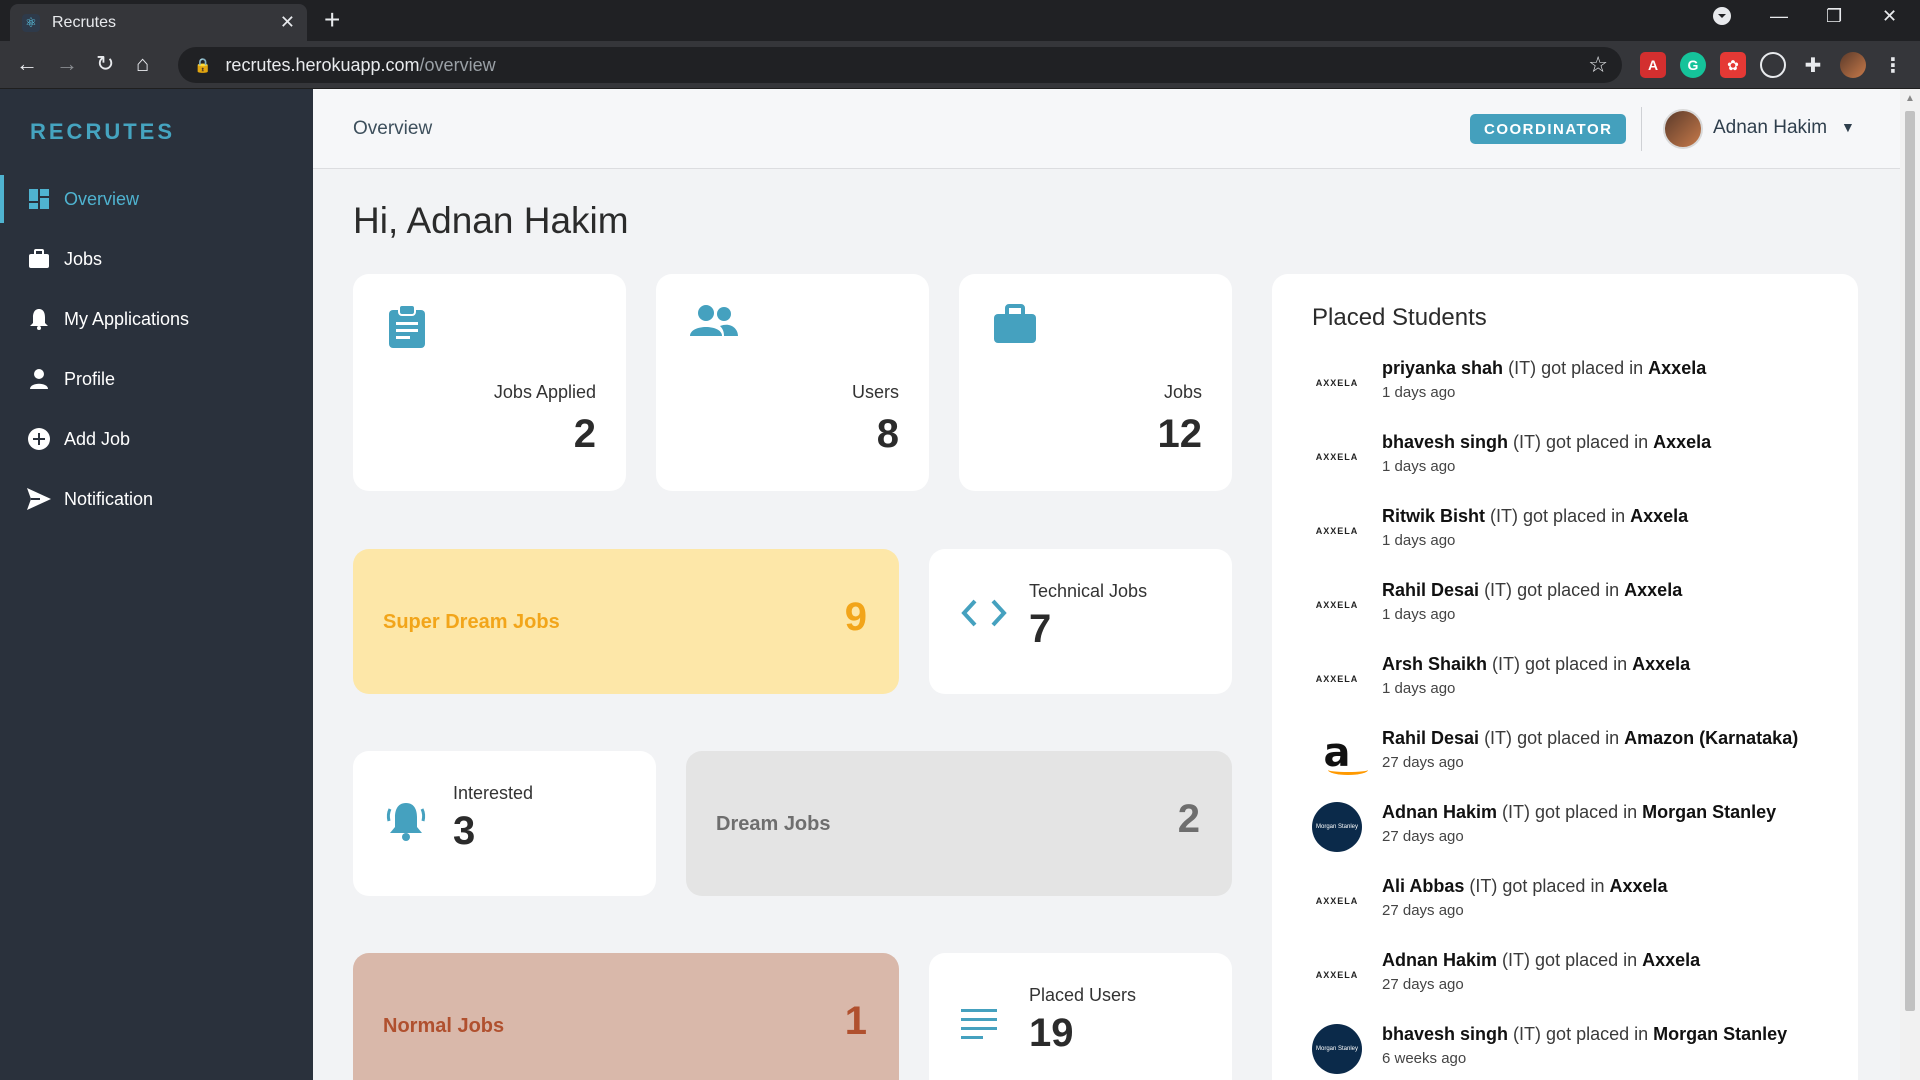 The image size is (1920, 1080). Describe the element at coordinates (127, 318) in the screenshot. I see `sidebar-item-label: My Applications` at that location.